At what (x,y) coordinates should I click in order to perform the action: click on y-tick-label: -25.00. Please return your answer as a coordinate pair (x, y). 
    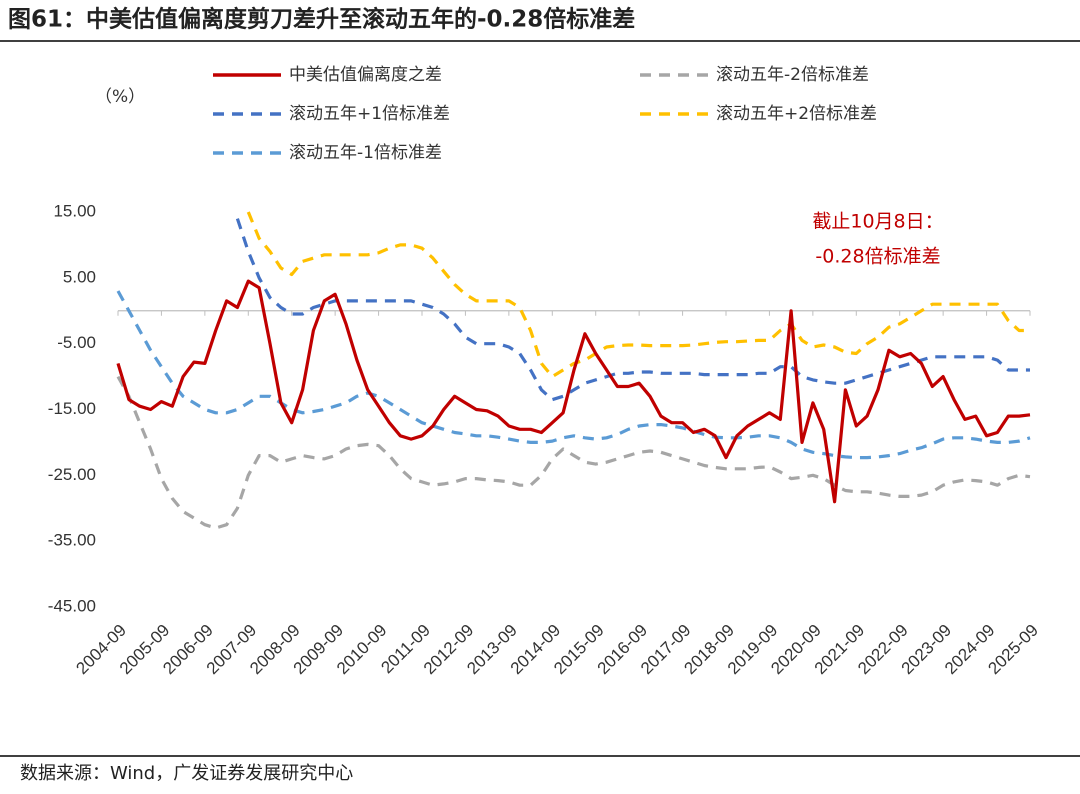
    Looking at the image, I should click on (72, 474).